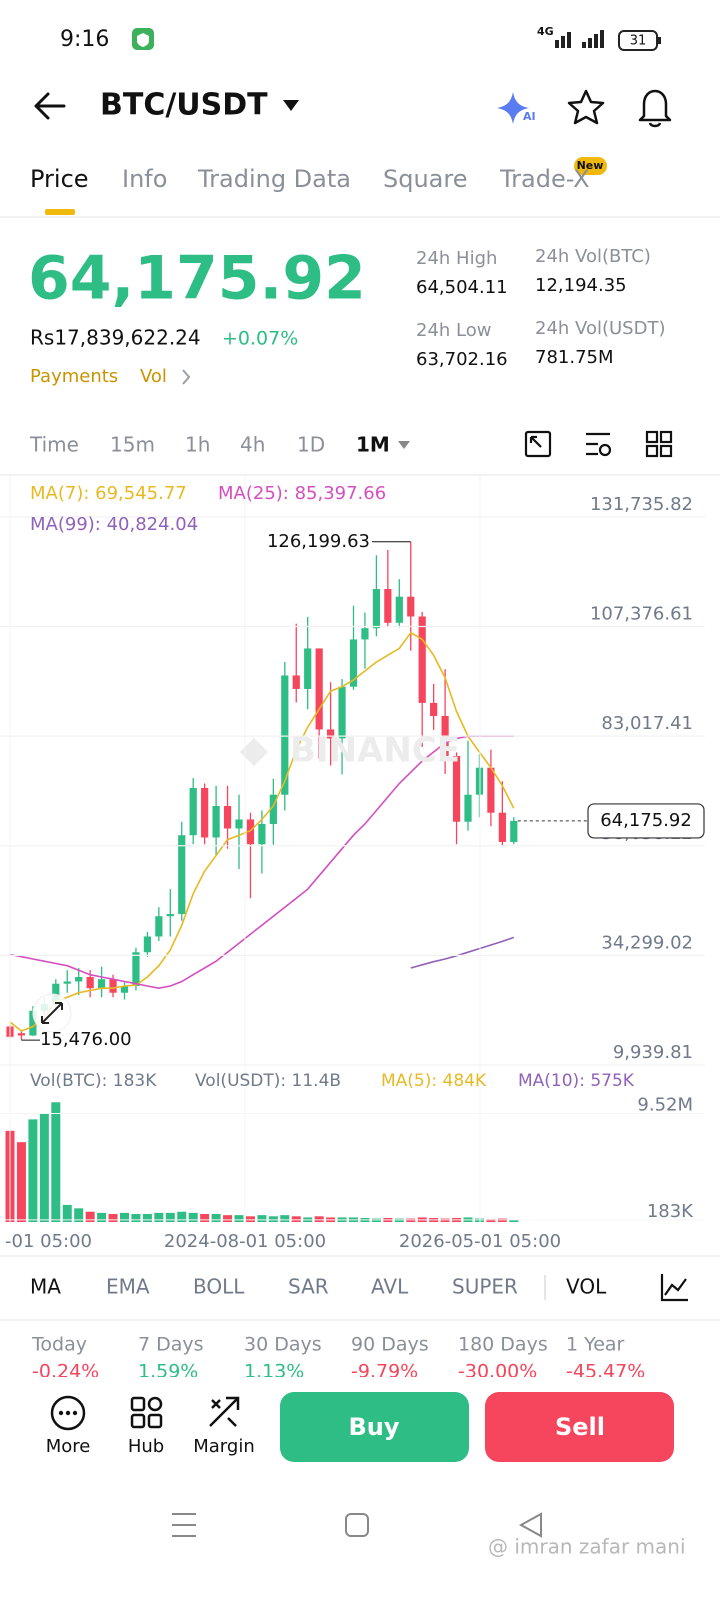 This screenshot has height=1604, width=720. I want to click on indicator-tab: SAR, so click(308, 1287).